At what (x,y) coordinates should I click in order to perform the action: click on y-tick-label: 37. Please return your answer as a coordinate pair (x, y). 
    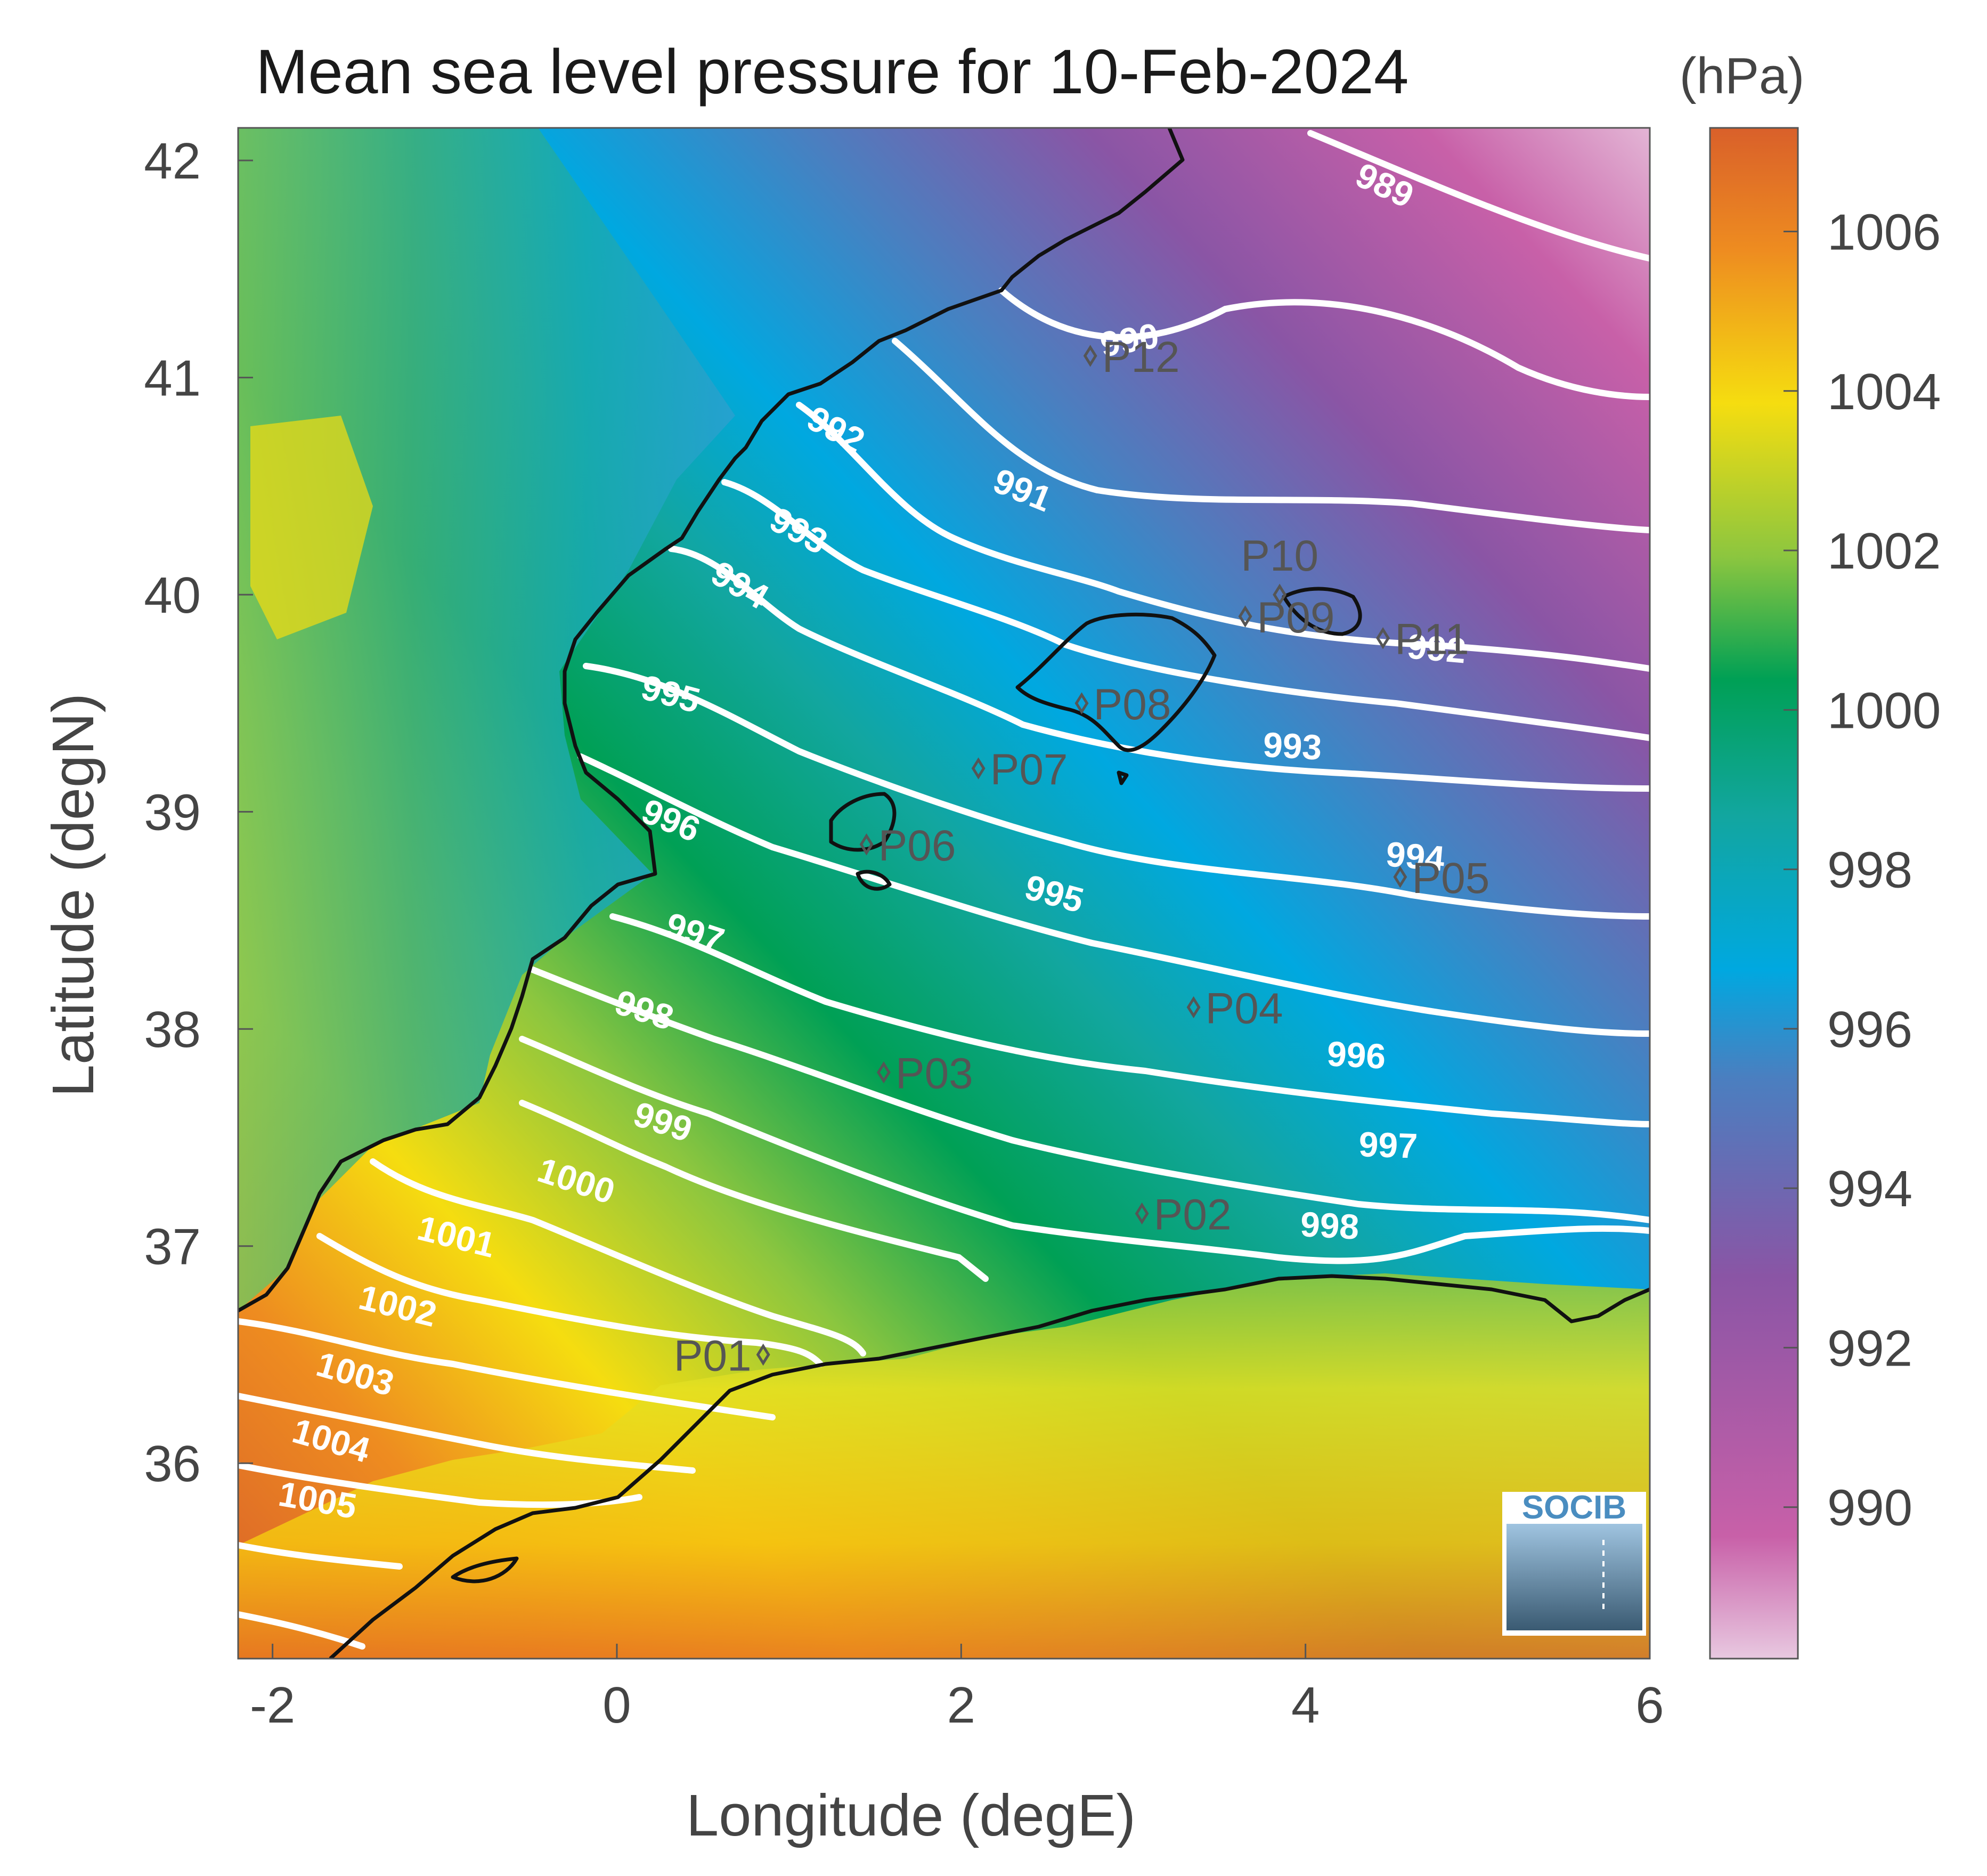
    Looking at the image, I should click on (173, 1247).